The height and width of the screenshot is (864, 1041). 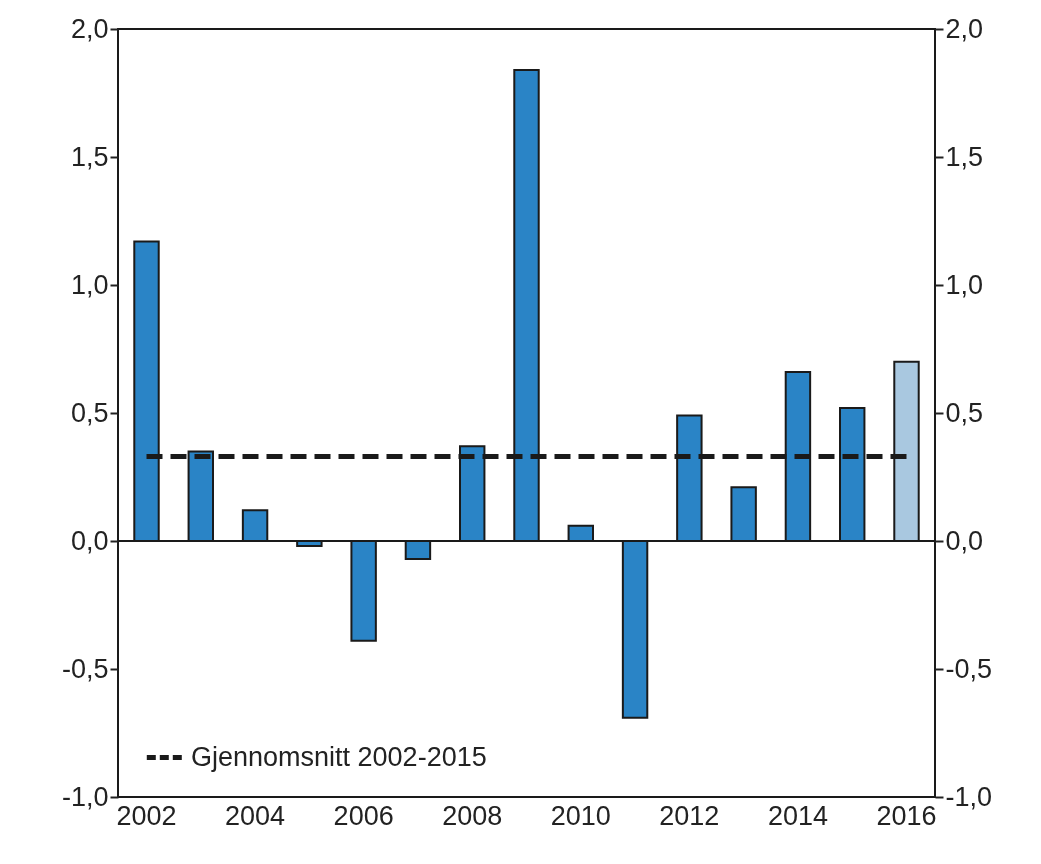 I want to click on y2-tick-label: 2,0, so click(x=964, y=28).